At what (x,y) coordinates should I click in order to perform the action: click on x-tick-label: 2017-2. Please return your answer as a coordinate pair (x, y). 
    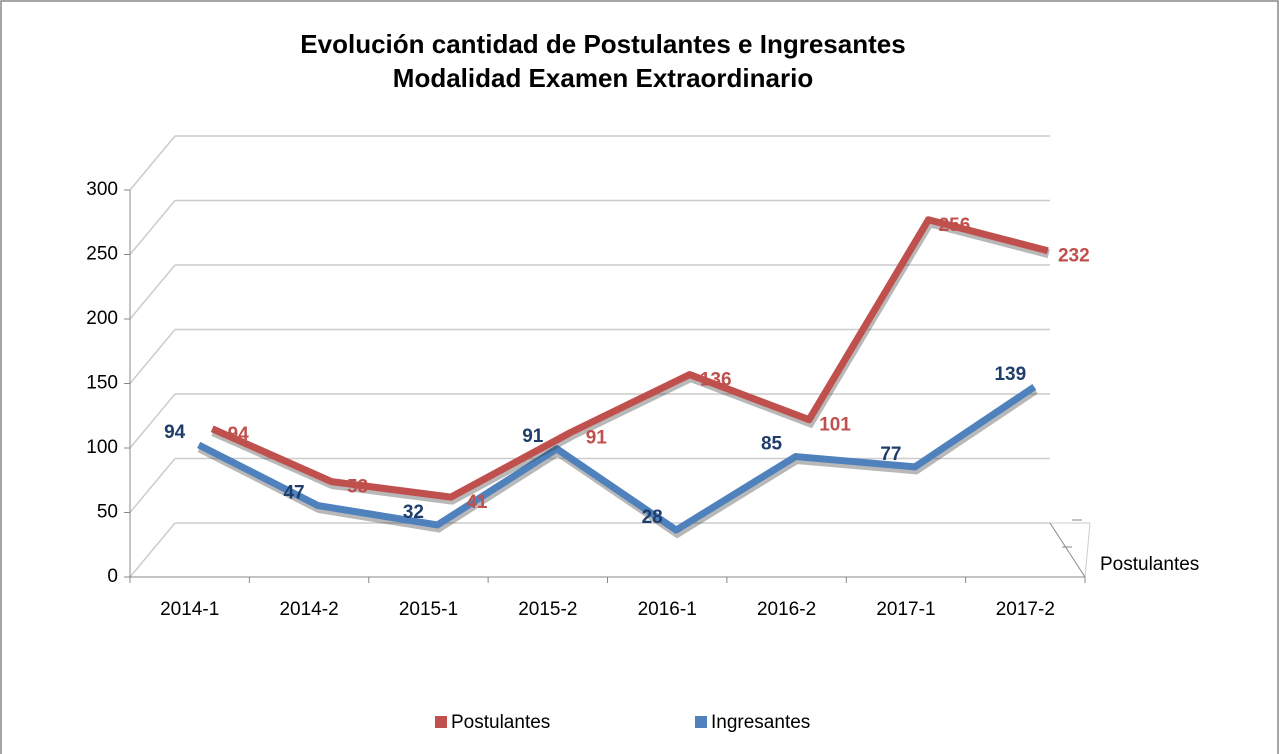
    Looking at the image, I should click on (1025, 609).